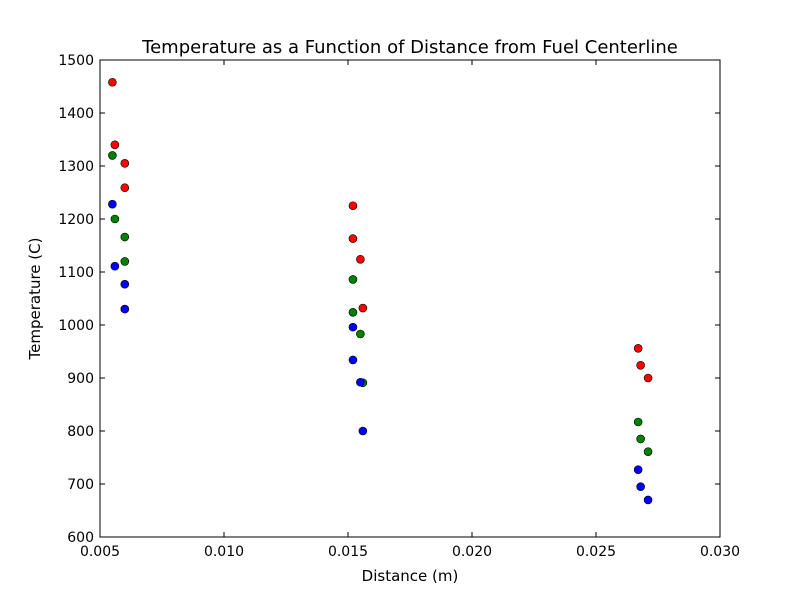 This screenshot has width=800, height=597. What do you see at coordinates (80, 485) in the screenshot?
I see `y-tick-label: 700` at bounding box center [80, 485].